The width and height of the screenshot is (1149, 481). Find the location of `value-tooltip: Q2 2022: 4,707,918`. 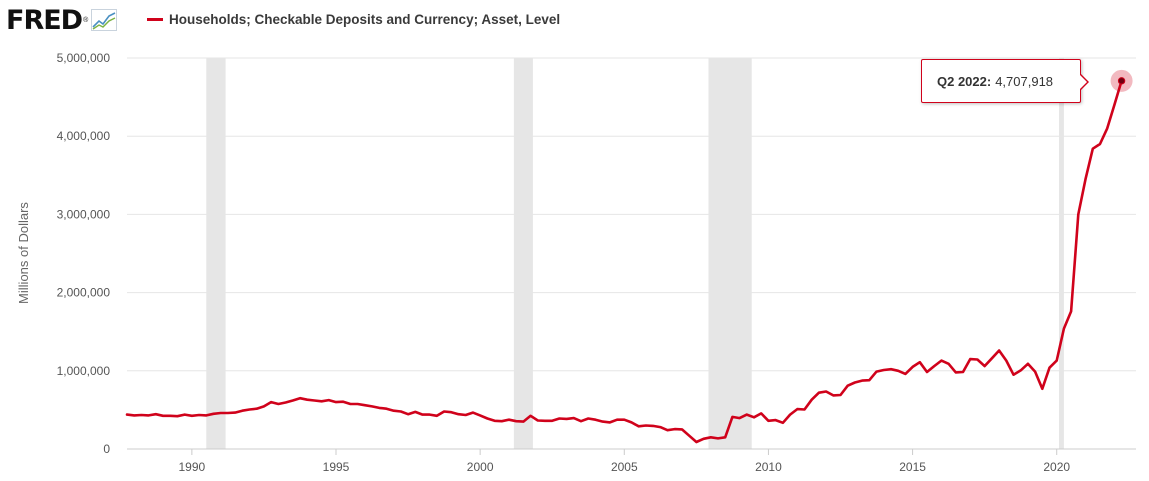

value-tooltip: Q2 2022: 4,707,918 is located at coordinates (1005, 81).